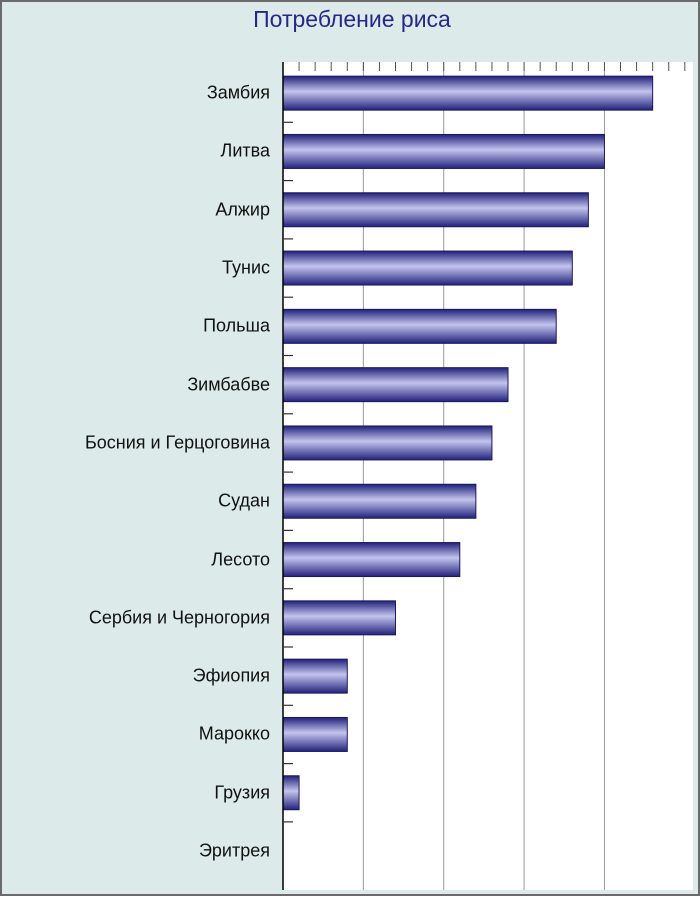  Describe the element at coordinates (228, 384) in the screenshot. I see `category-label: Зимбабве` at that location.